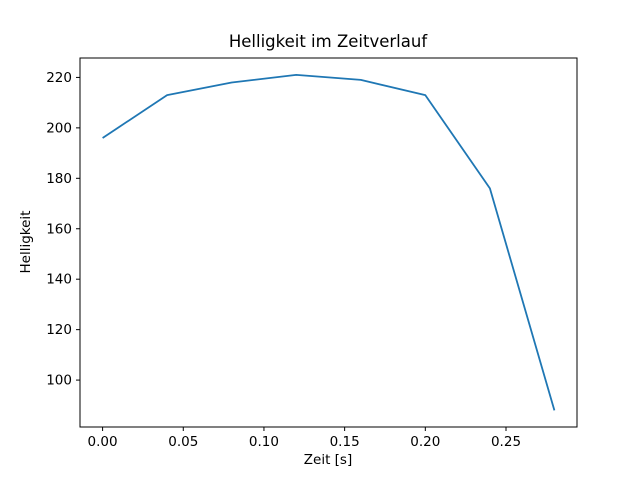 The image size is (640, 484). Describe the element at coordinates (328, 41) in the screenshot. I see `chart-title: Helligkeit im Zeitverlauf` at that location.